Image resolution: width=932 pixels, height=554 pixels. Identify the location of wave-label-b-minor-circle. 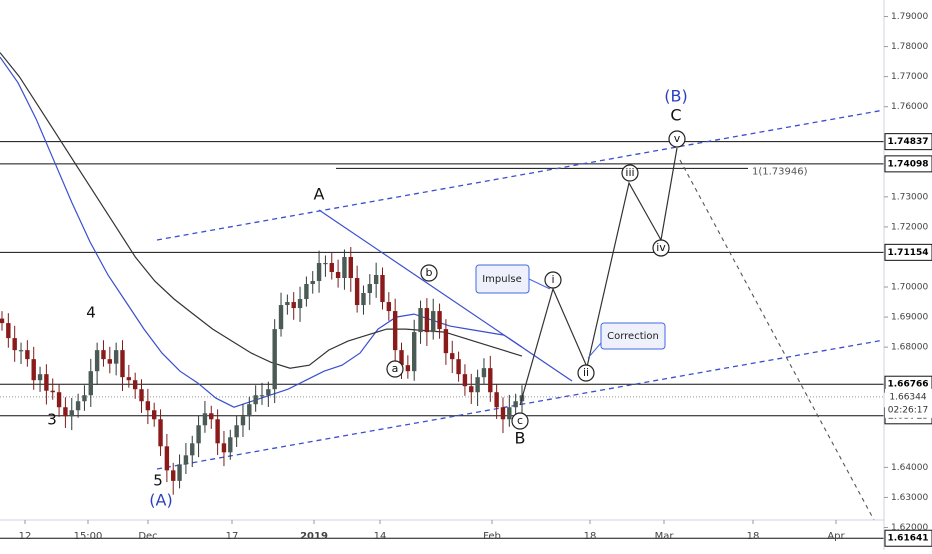
(429, 273).